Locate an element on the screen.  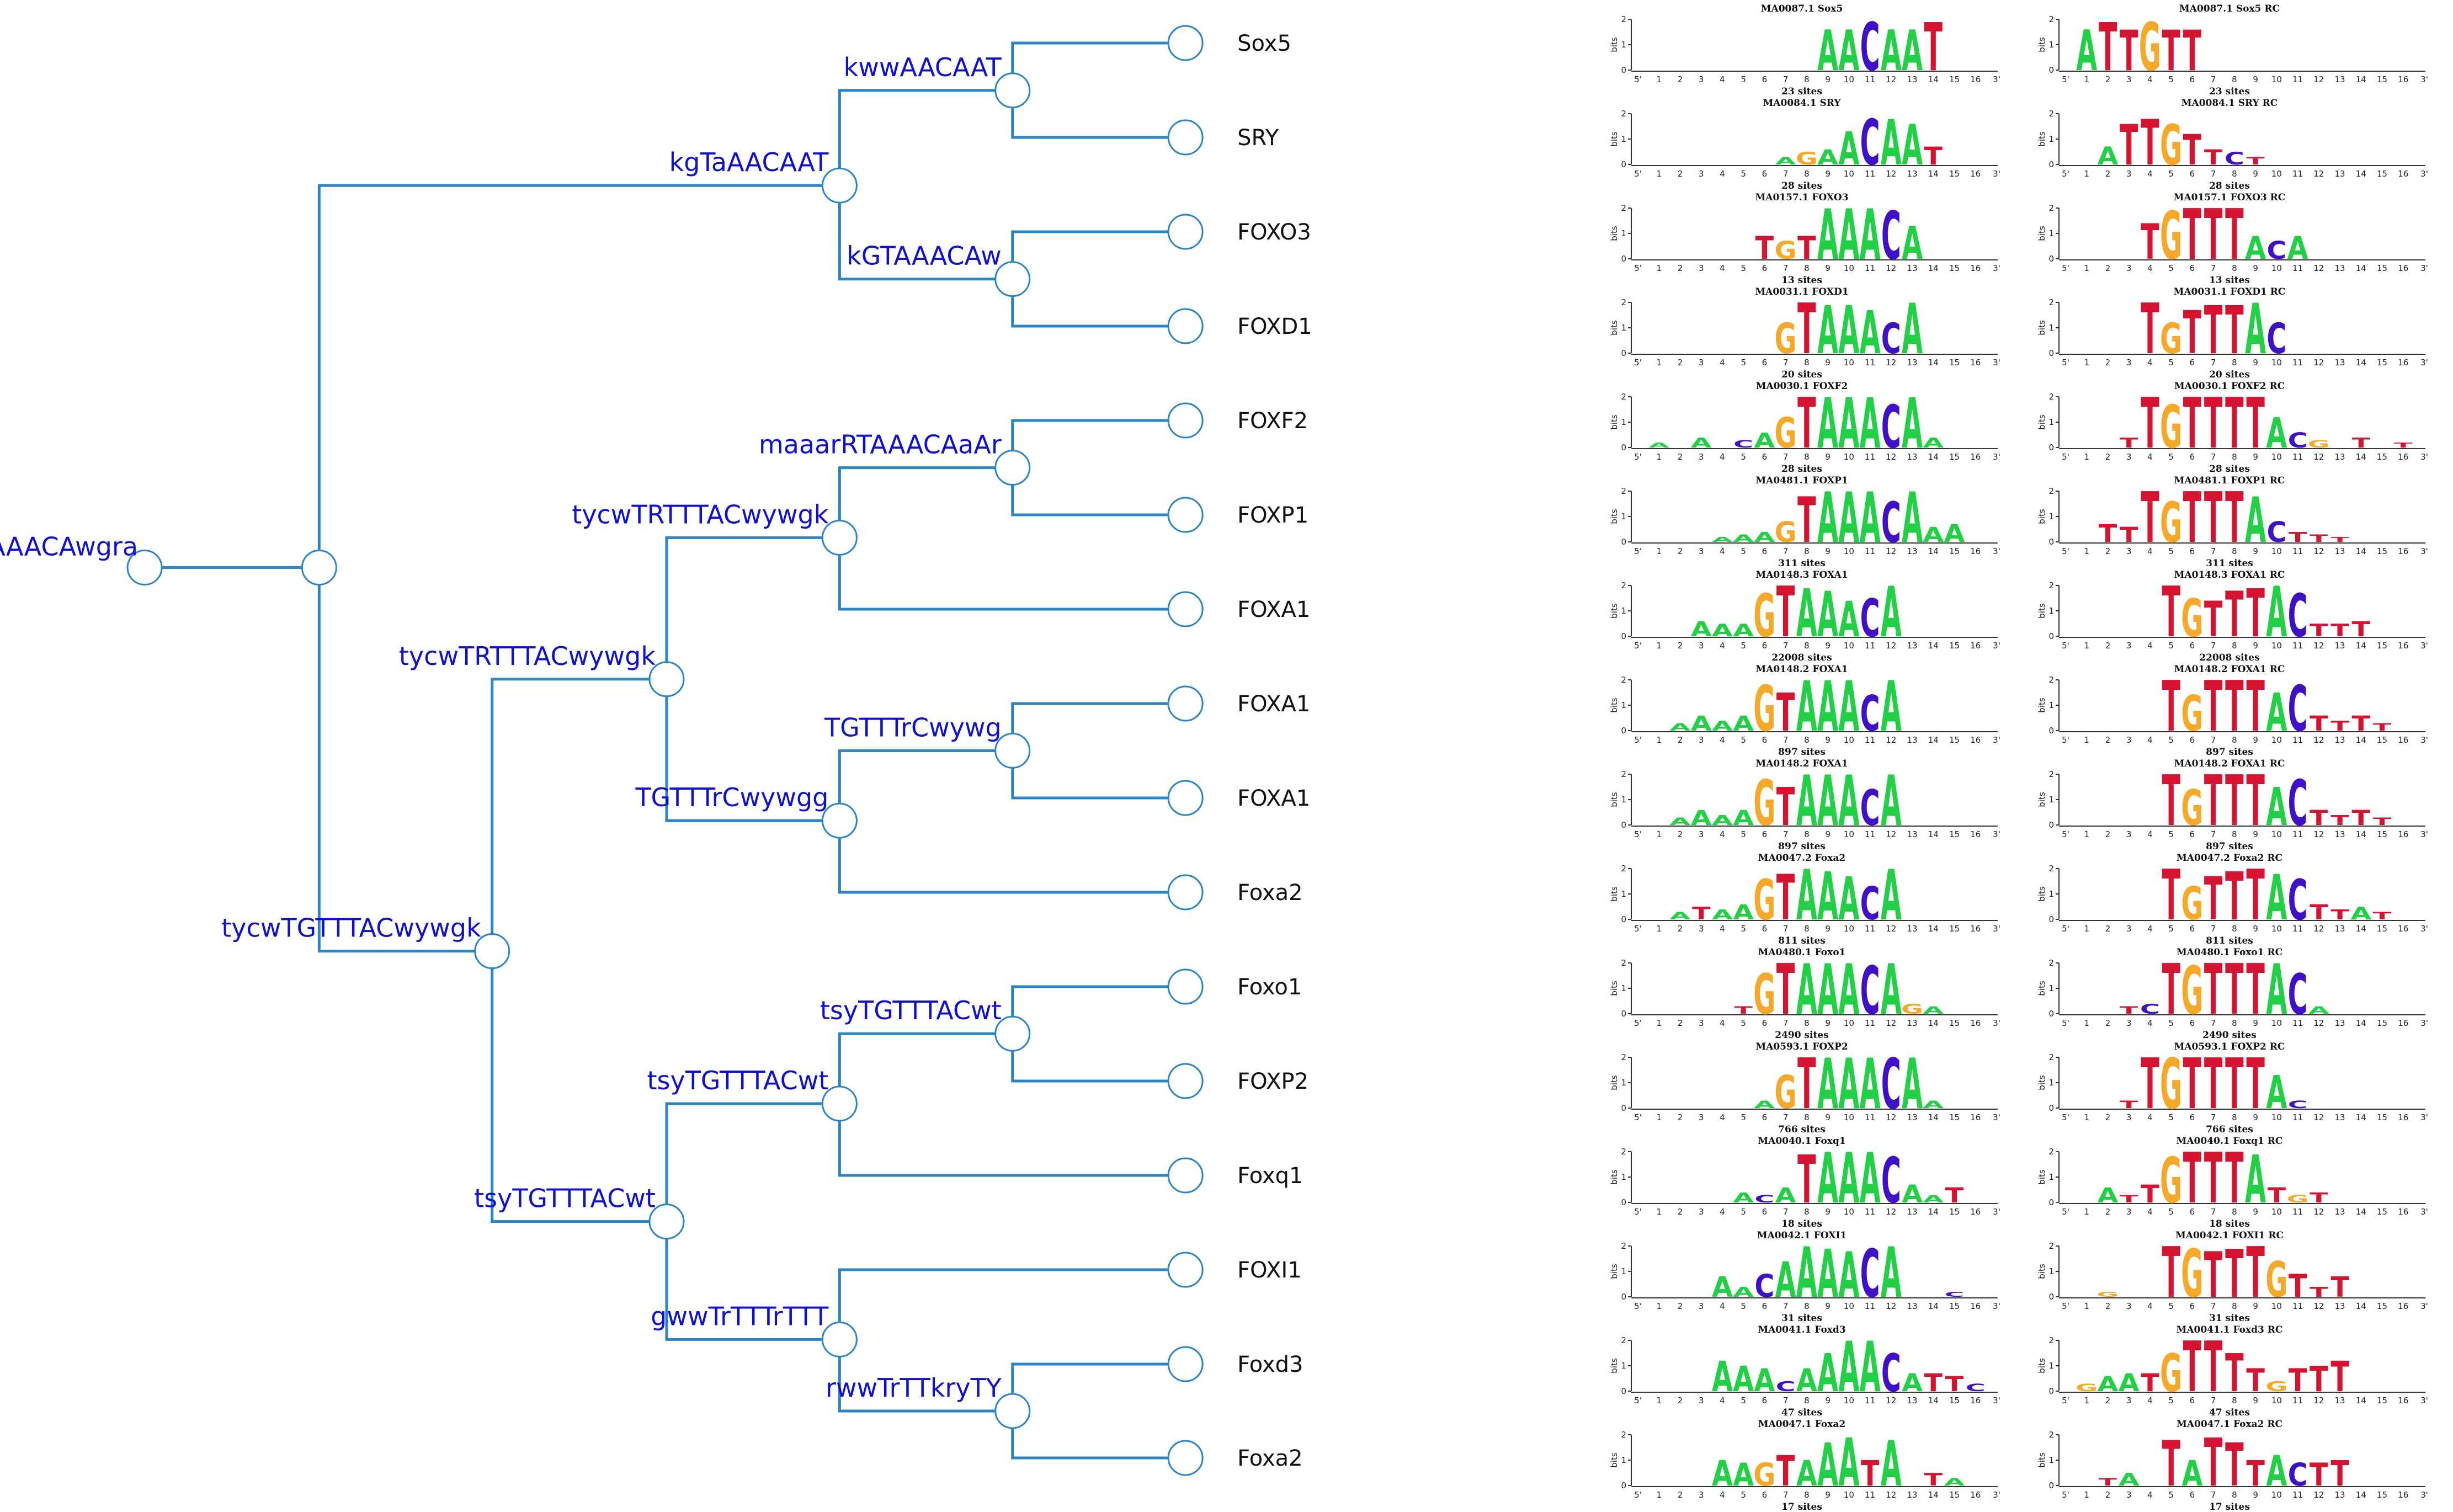
logo-column-15: C is located at coordinates (1955, 1294).